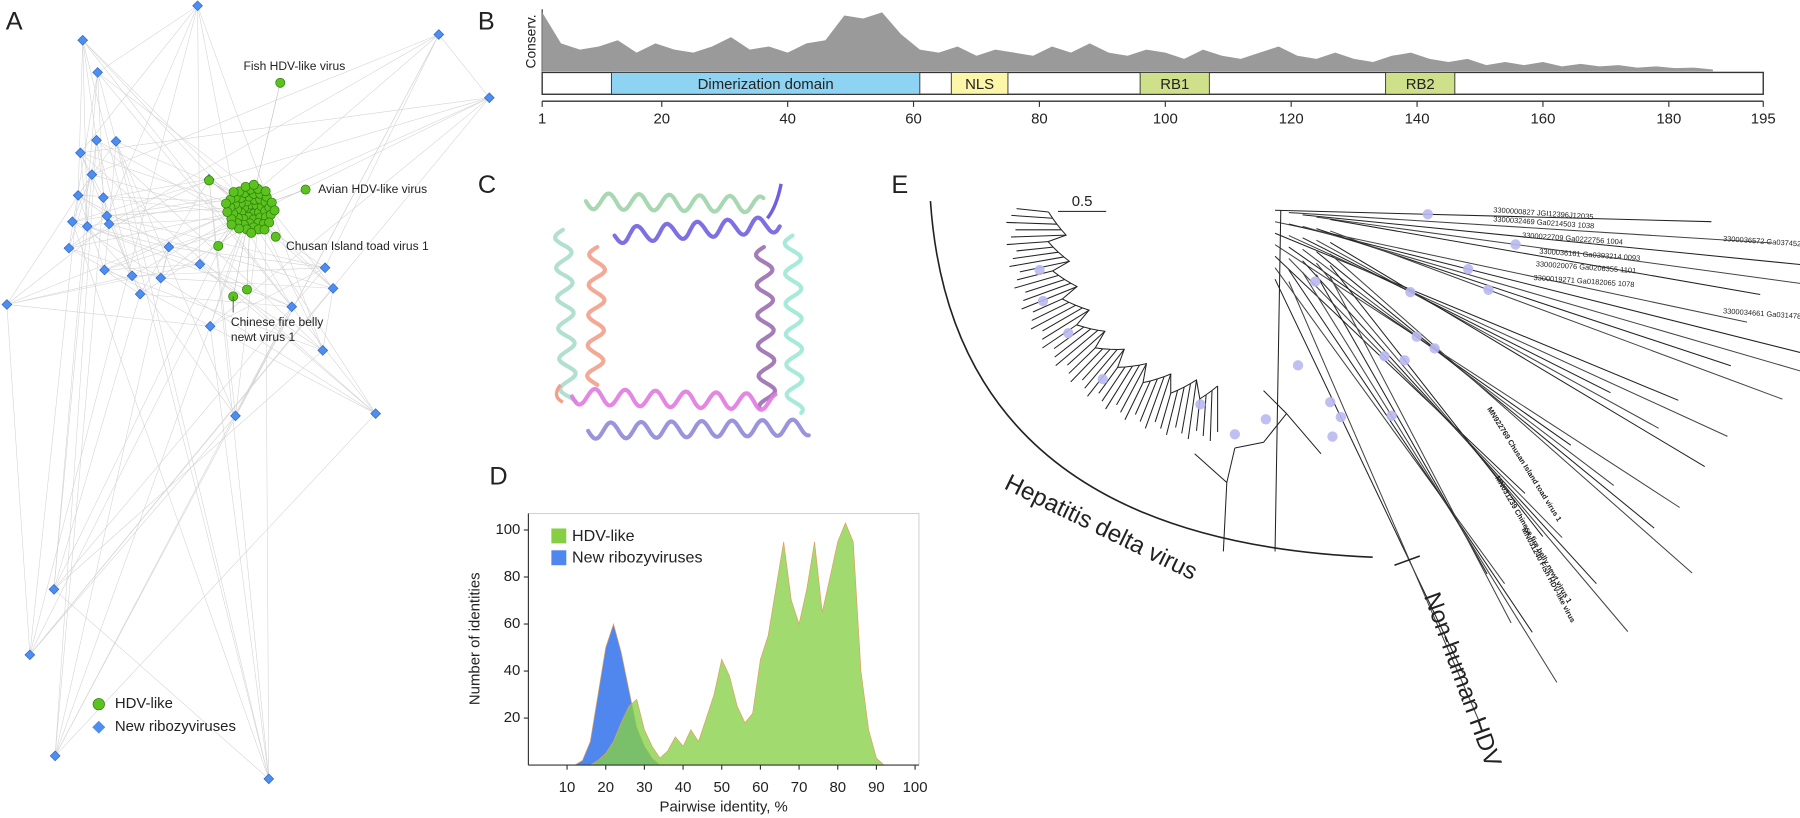 The image size is (1800, 818). I want to click on panel-label: E, so click(899, 185).